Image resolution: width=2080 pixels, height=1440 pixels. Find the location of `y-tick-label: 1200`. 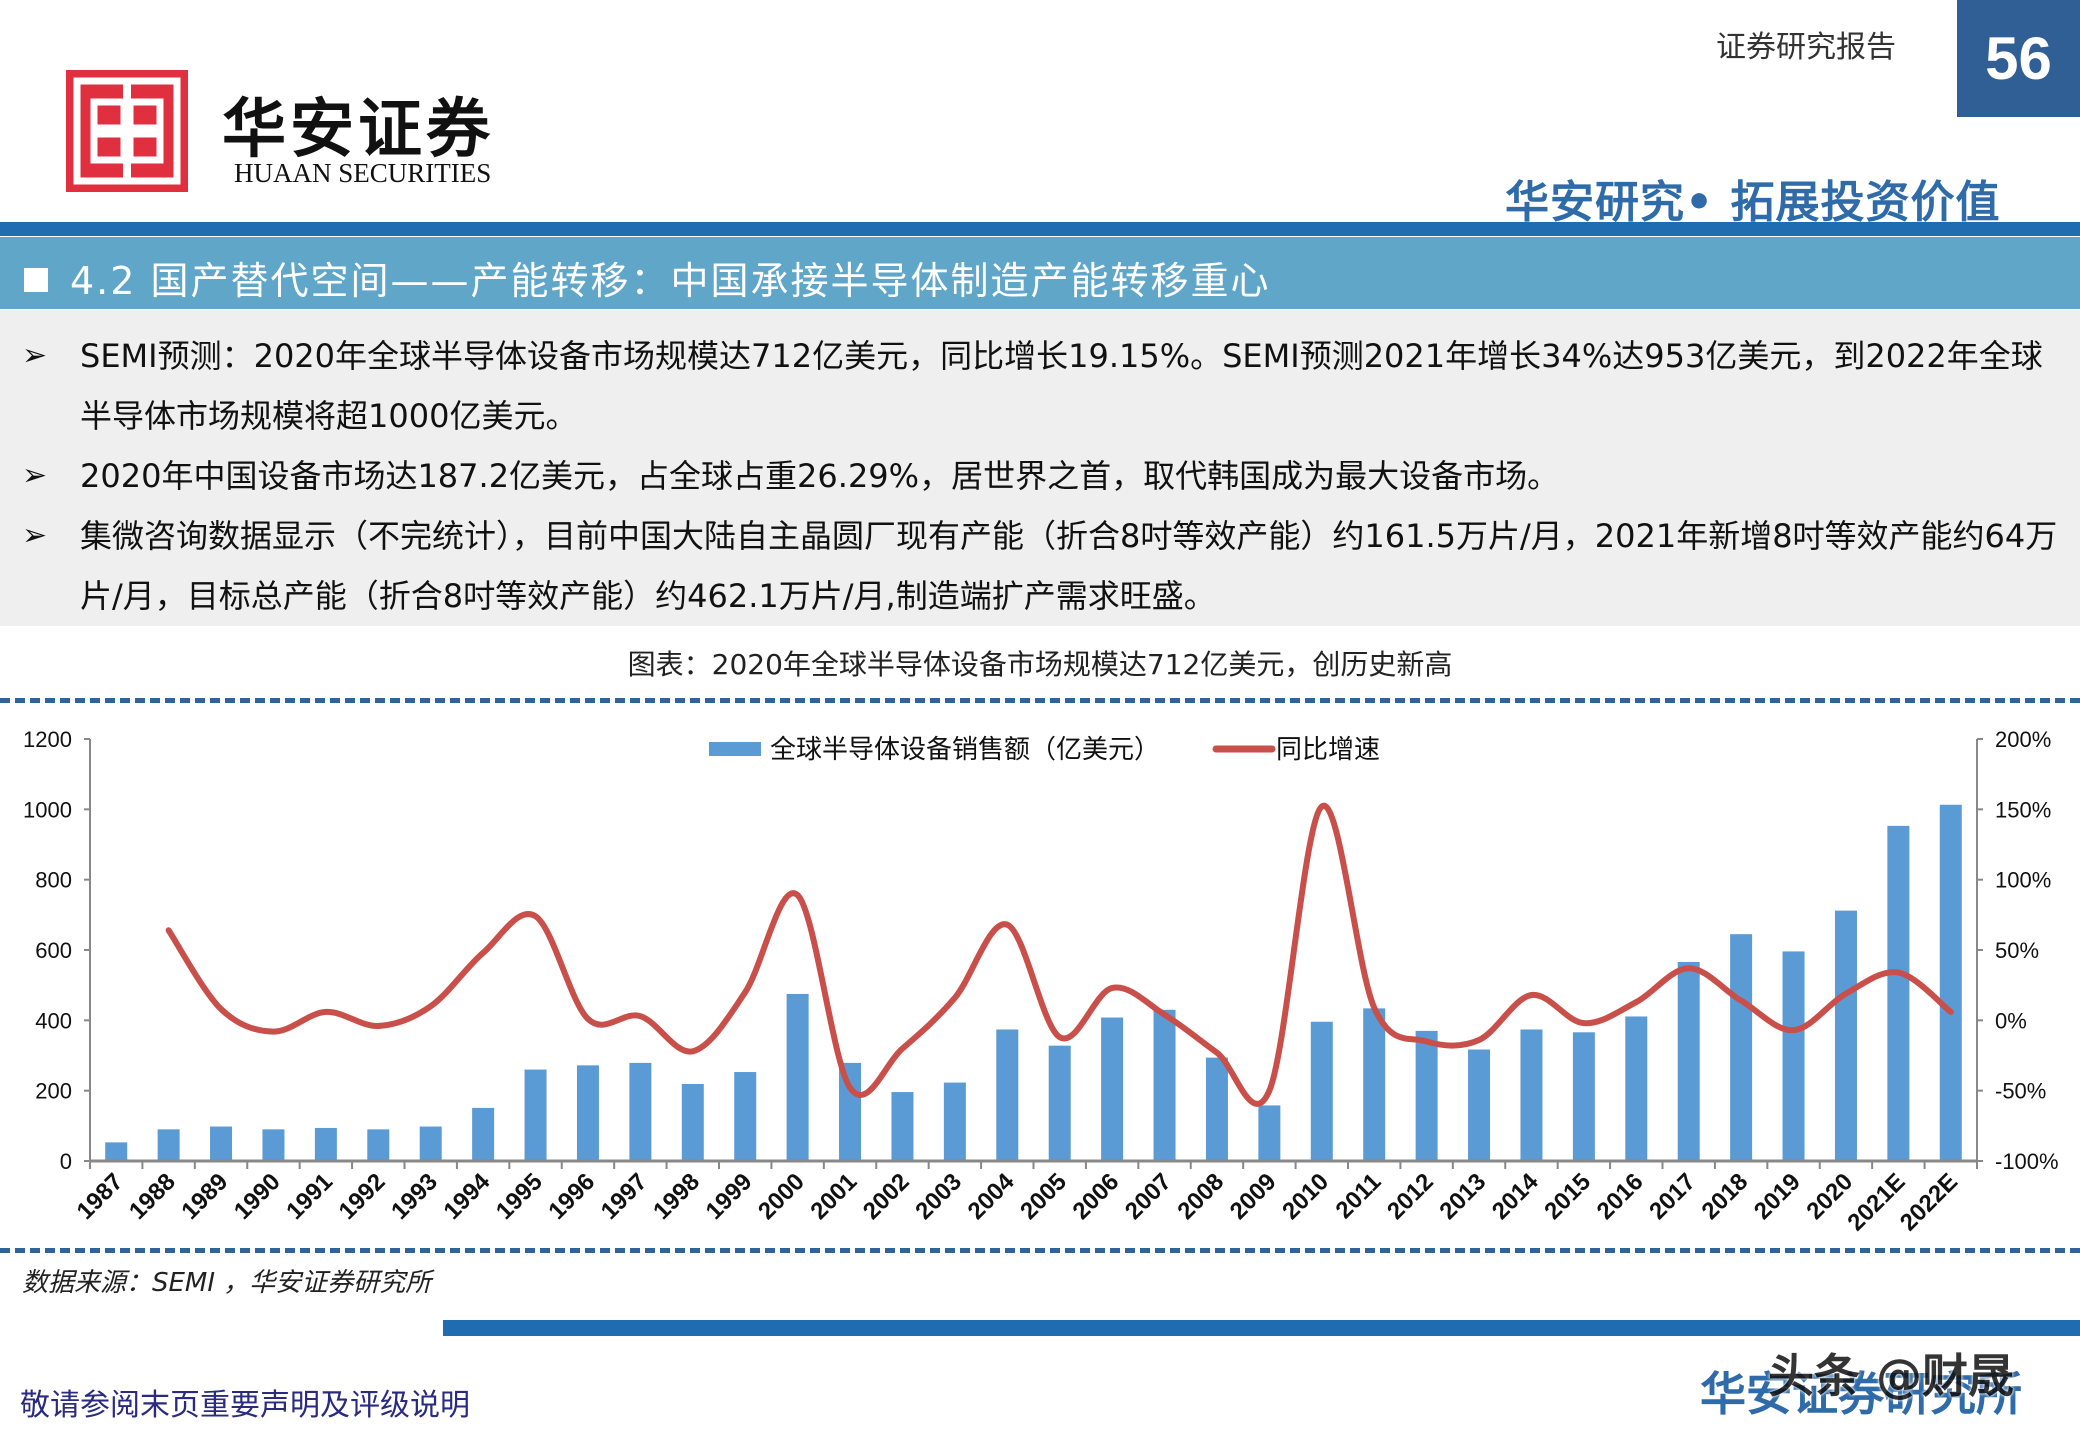

y-tick-label: 1200 is located at coordinates (47, 739).